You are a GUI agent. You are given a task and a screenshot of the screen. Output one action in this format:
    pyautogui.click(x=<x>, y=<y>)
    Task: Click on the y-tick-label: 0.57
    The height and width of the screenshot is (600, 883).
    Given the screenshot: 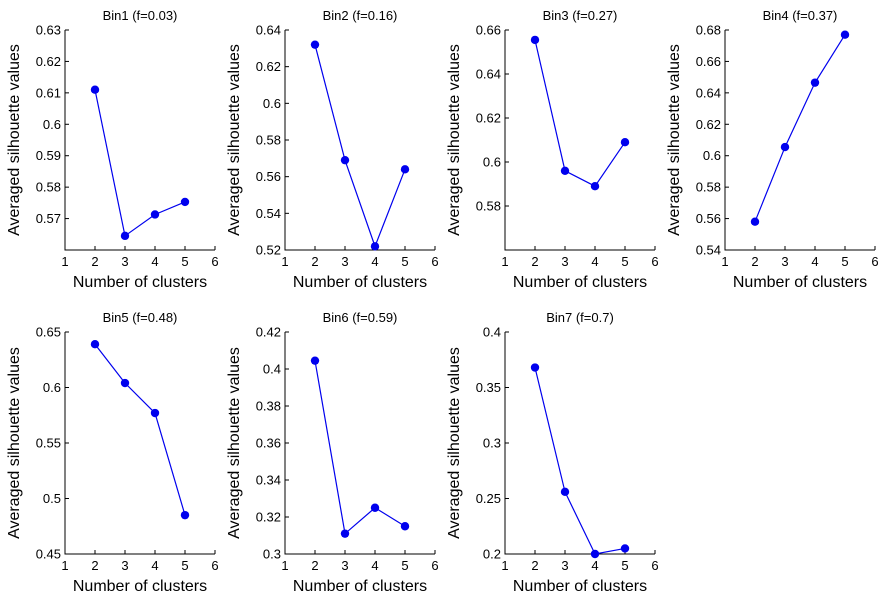 What is the action you would take?
    pyautogui.click(x=48, y=218)
    